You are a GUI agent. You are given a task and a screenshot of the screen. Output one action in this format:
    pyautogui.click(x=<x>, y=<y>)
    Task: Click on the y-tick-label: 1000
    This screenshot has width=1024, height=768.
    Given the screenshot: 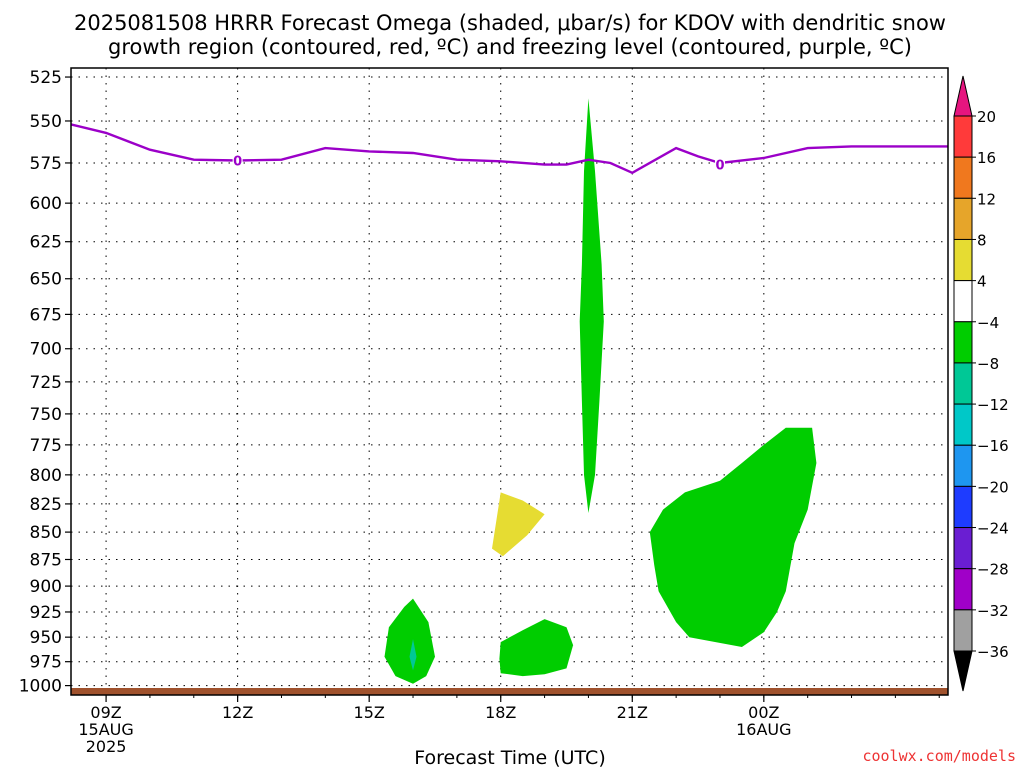 What is the action you would take?
    pyautogui.click(x=40, y=687)
    